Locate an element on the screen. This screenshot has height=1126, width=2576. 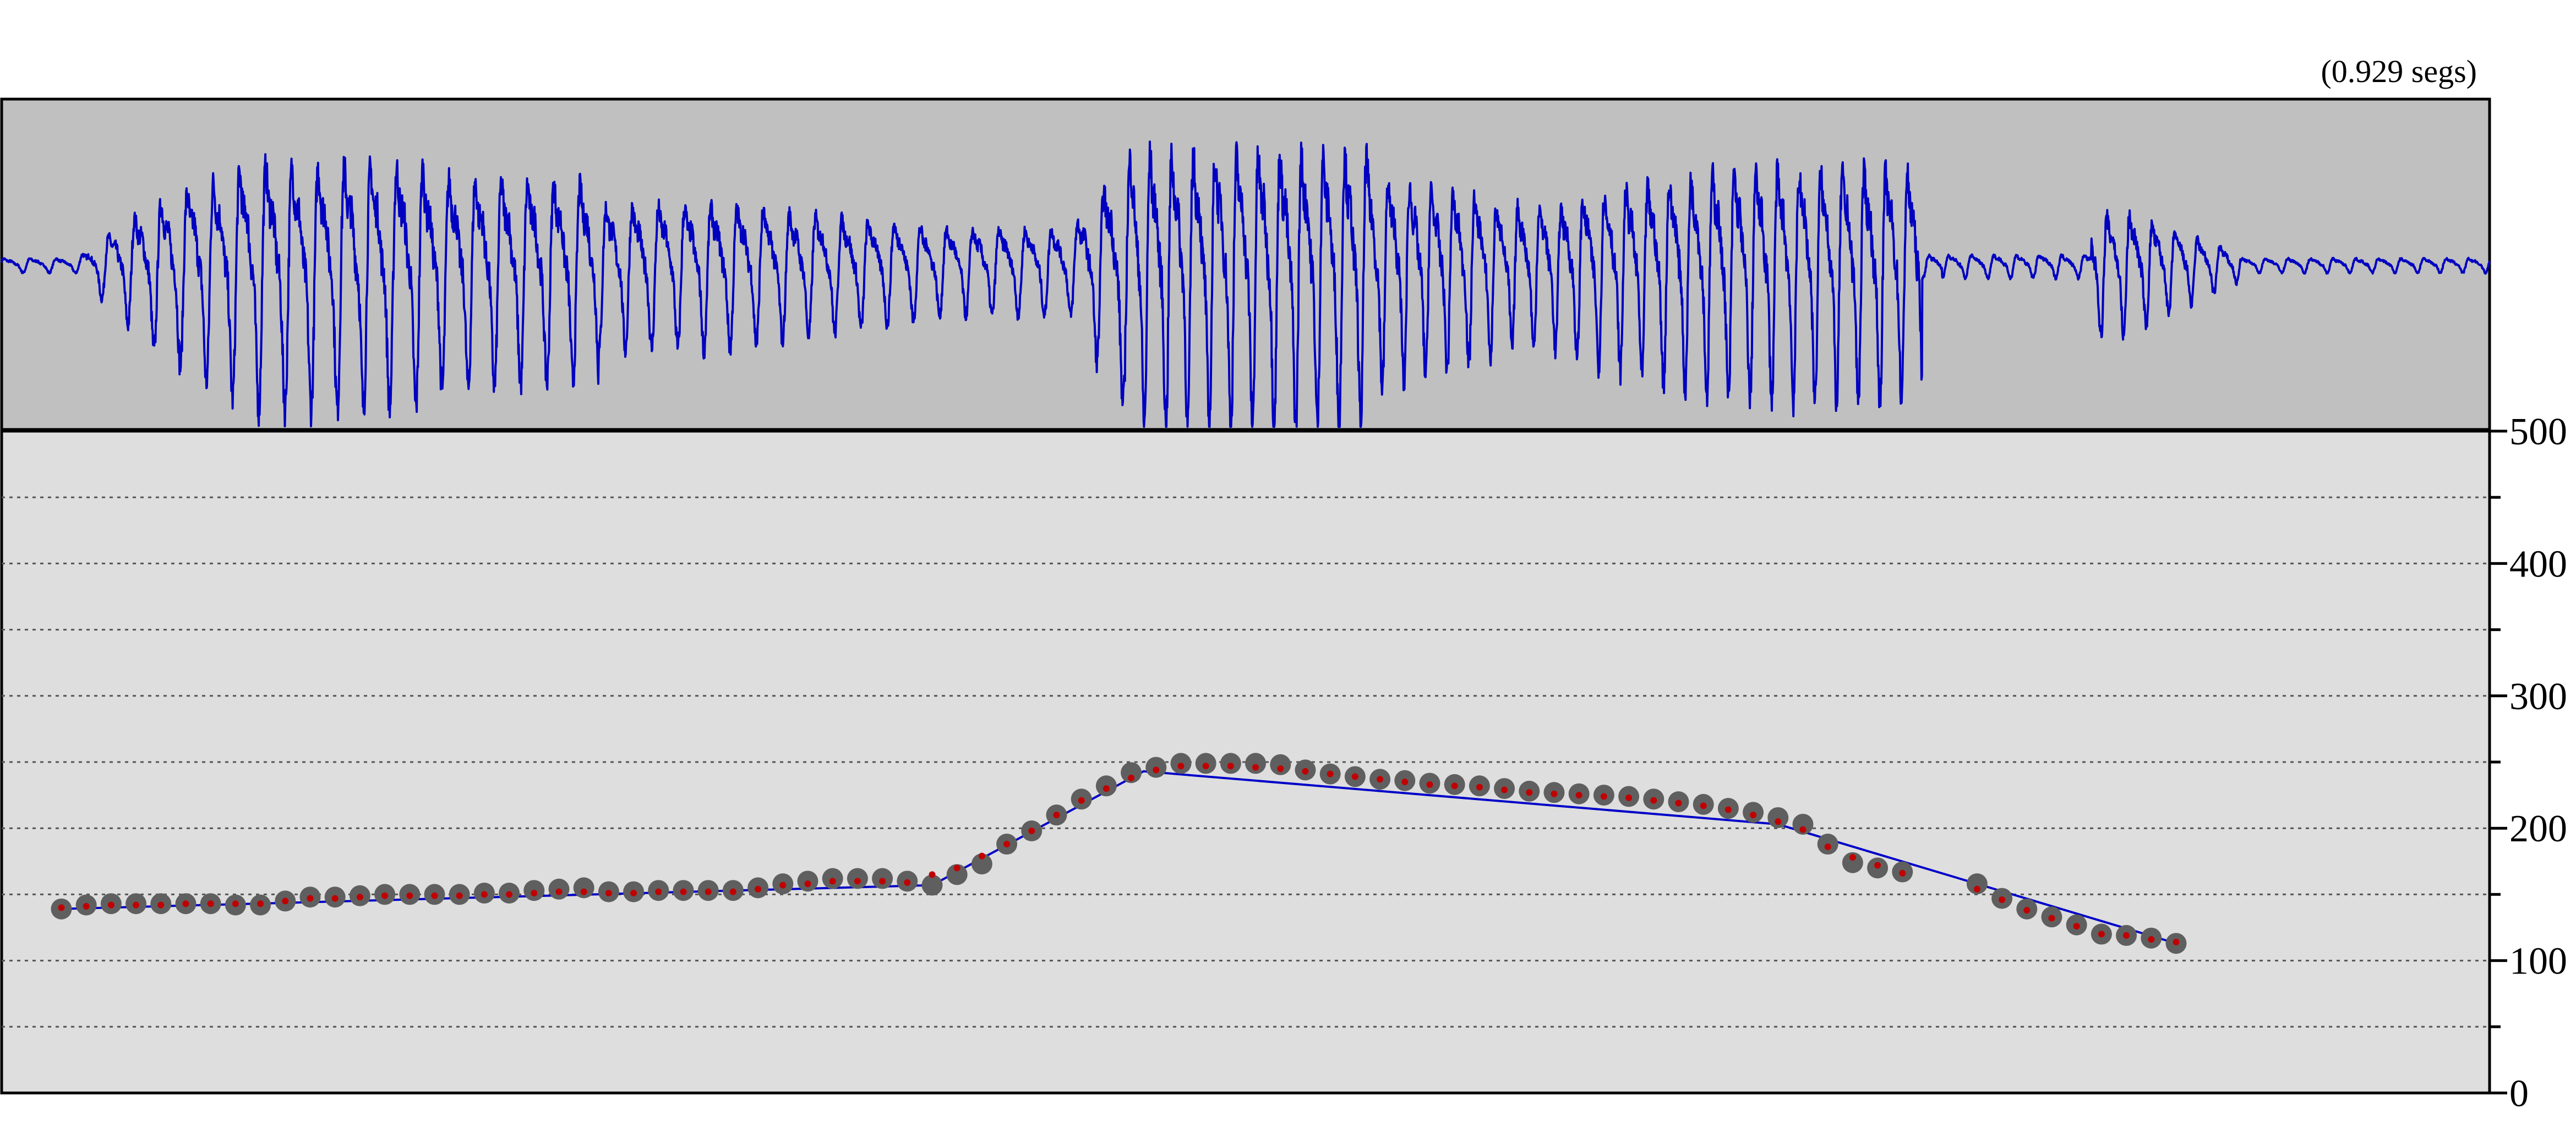
y-tick-label: 100 is located at coordinates (2538, 961).